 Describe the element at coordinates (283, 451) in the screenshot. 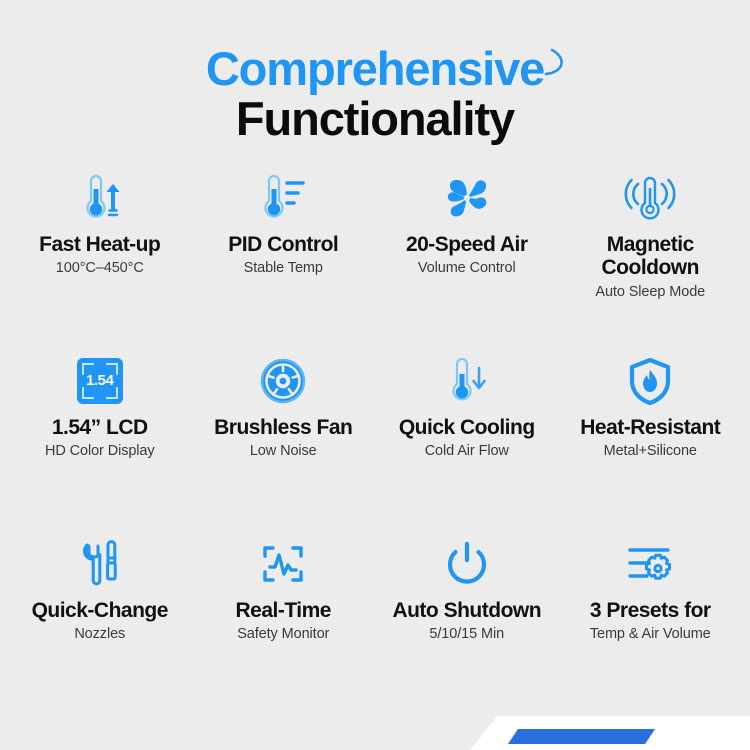

I see `feature-subtitle: Low Noise` at that location.